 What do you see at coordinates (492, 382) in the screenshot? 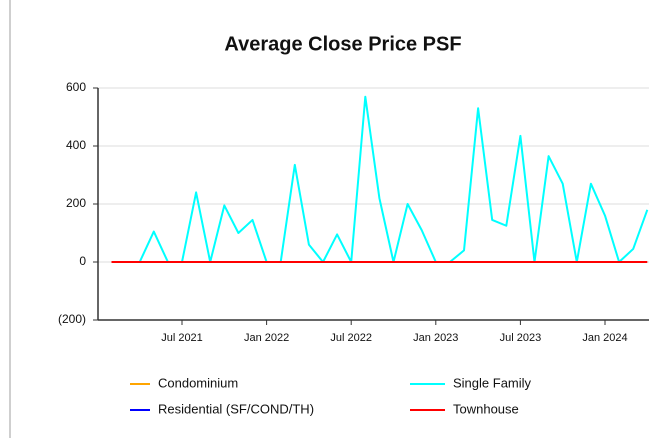
I see `legend-label: Single Family` at bounding box center [492, 382].